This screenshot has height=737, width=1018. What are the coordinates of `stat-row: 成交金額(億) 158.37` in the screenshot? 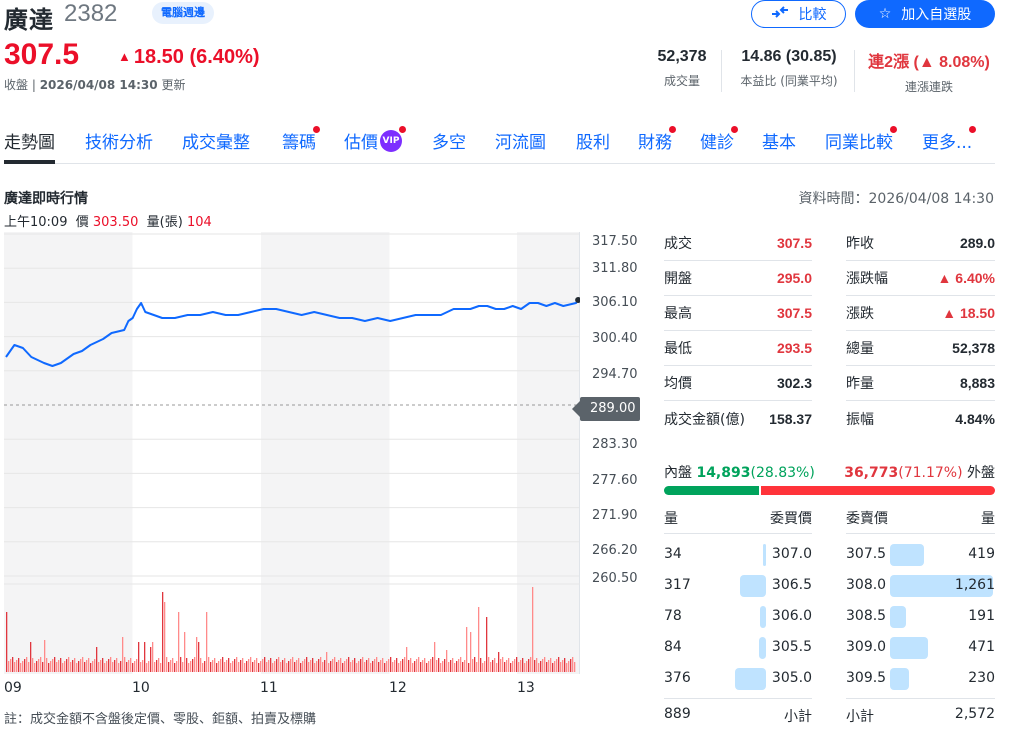 It's located at (738, 418).